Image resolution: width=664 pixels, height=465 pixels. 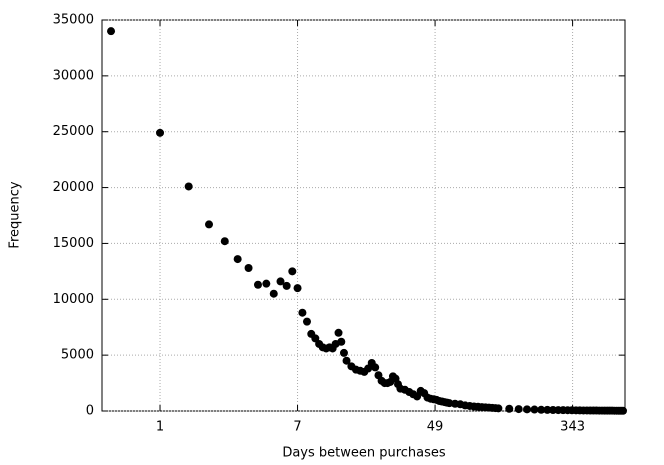 What do you see at coordinates (73, 131) in the screenshot?
I see `y-tick-label: 25000` at bounding box center [73, 131].